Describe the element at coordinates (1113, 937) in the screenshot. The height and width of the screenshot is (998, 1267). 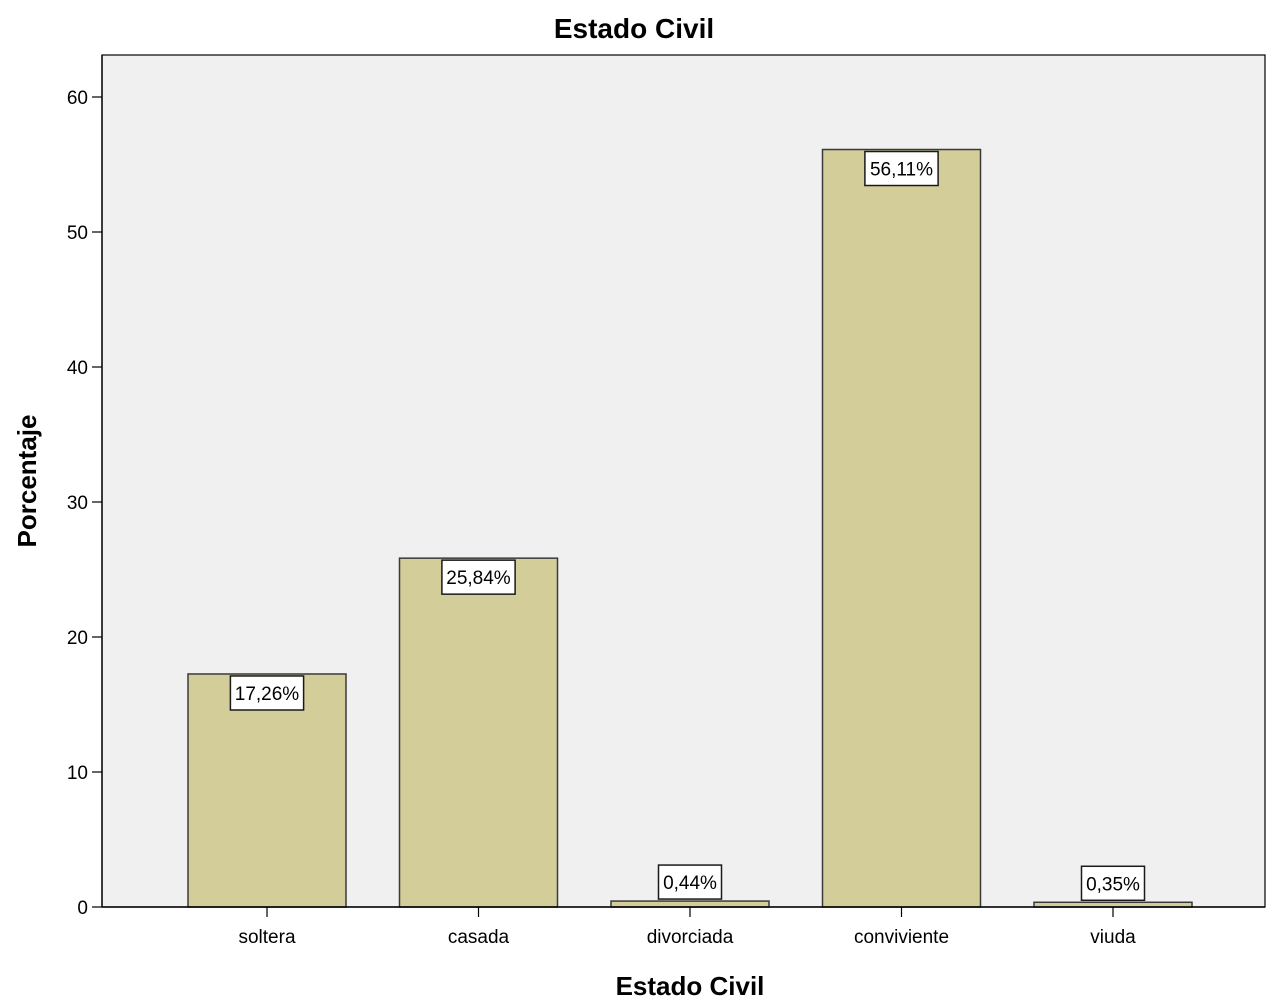
I see `x-tick-label: viuda` at that location.